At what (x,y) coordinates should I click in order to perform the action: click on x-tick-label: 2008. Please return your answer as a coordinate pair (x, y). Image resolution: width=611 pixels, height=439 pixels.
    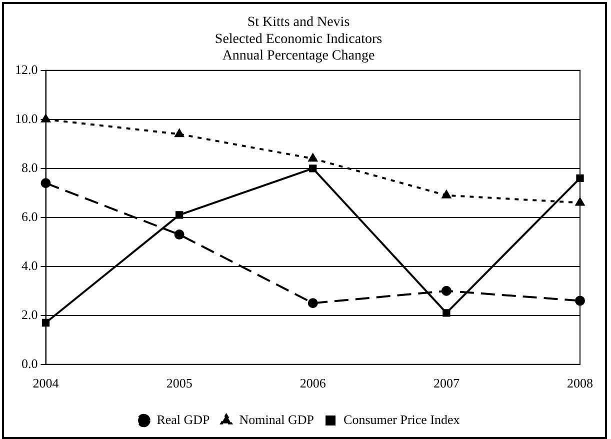
    Looking at the image, I should click on (580, 383).